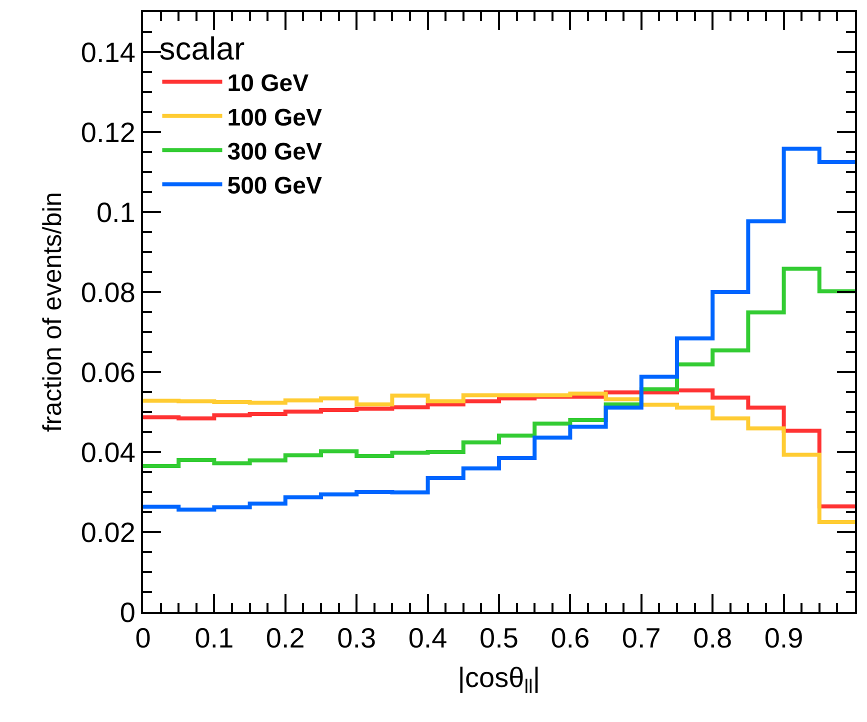 The height and width of the screenshot is (722, 867). Describe the element at coordinates (268, 84) in the screenshot. I see `legend-label: 10 GeV` at that location.